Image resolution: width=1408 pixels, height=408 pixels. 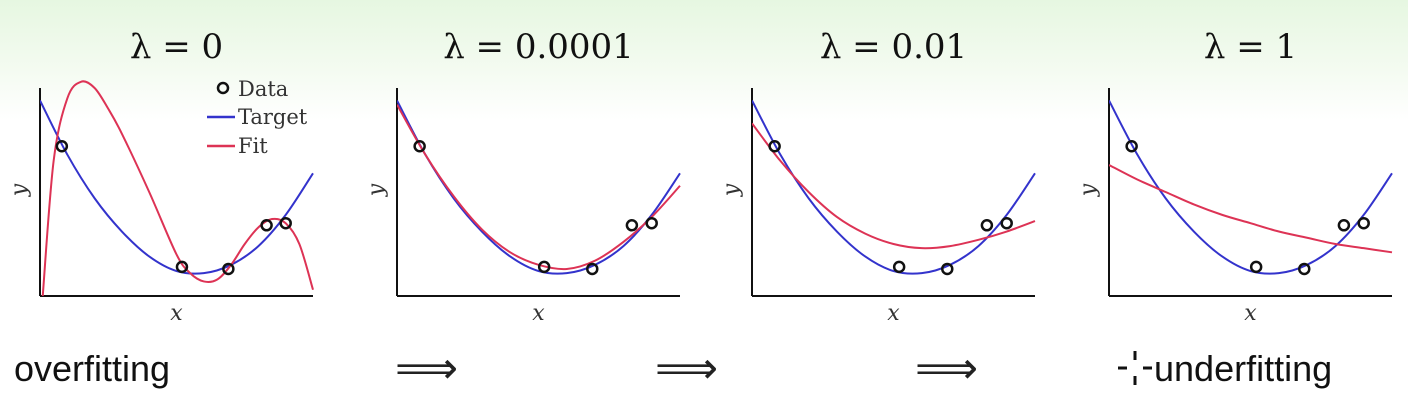 I want to click on legend-fit-label: Fit, so click(x=253, y=146).